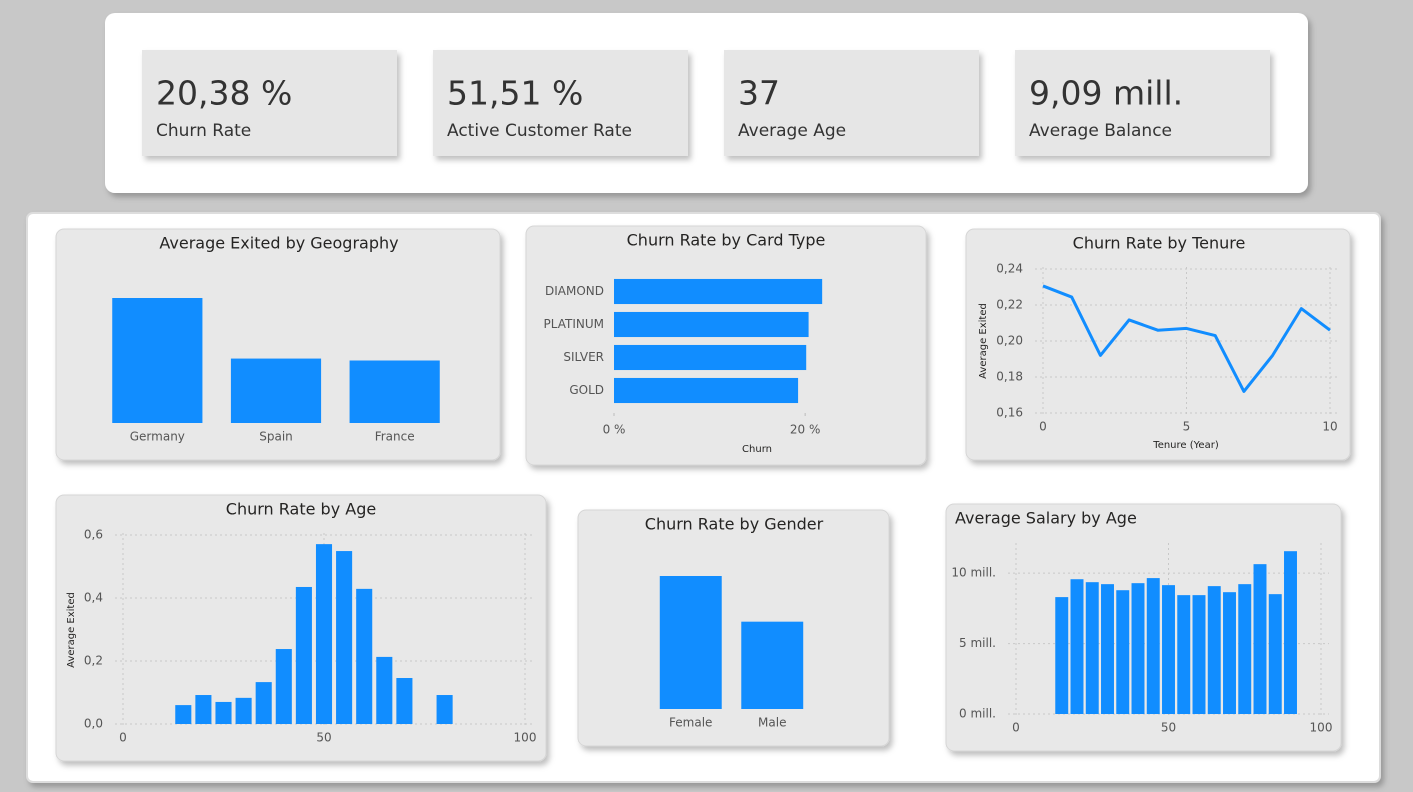 The height and width of the screenshot is (792, 1413). Describe the element at coordinates (539, 131) in the screenshot. I see `kpi-label: Active Customer Rate` at that location.